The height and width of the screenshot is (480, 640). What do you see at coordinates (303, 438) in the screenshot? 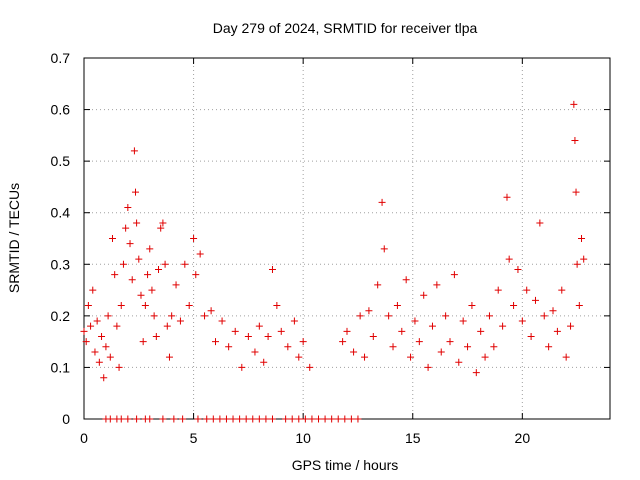
I see `x-tick-label: 10` at bounding box center [303, 438].